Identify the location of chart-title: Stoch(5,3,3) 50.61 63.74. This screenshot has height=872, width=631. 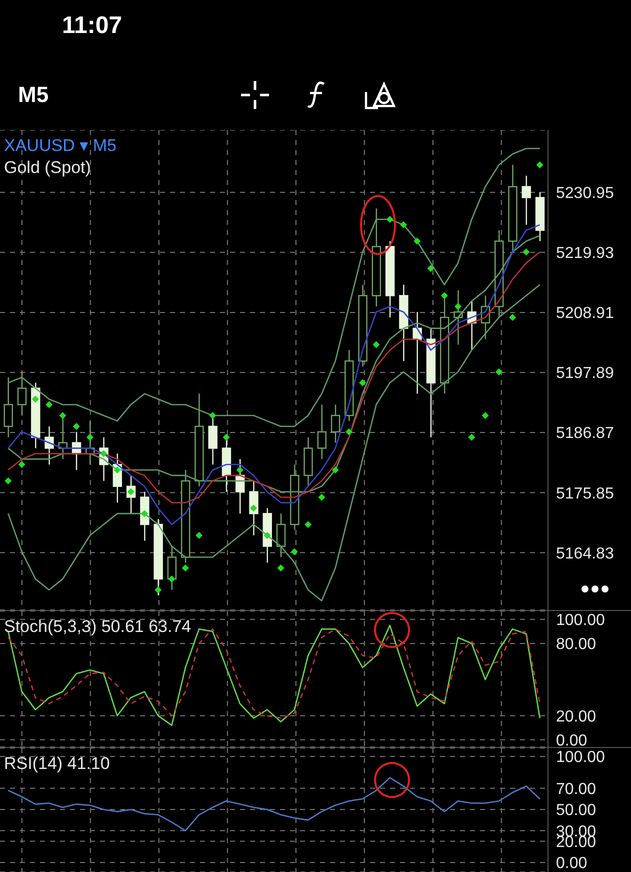
(98, 627).